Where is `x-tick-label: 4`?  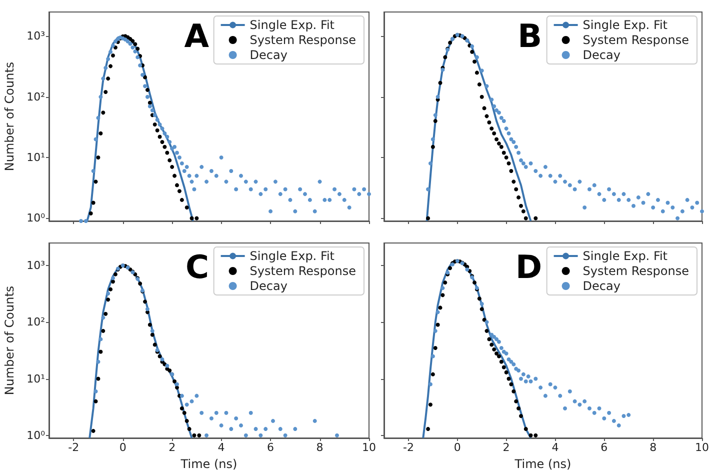
x-tick-label: 4 is located at coordinates (221, 447).